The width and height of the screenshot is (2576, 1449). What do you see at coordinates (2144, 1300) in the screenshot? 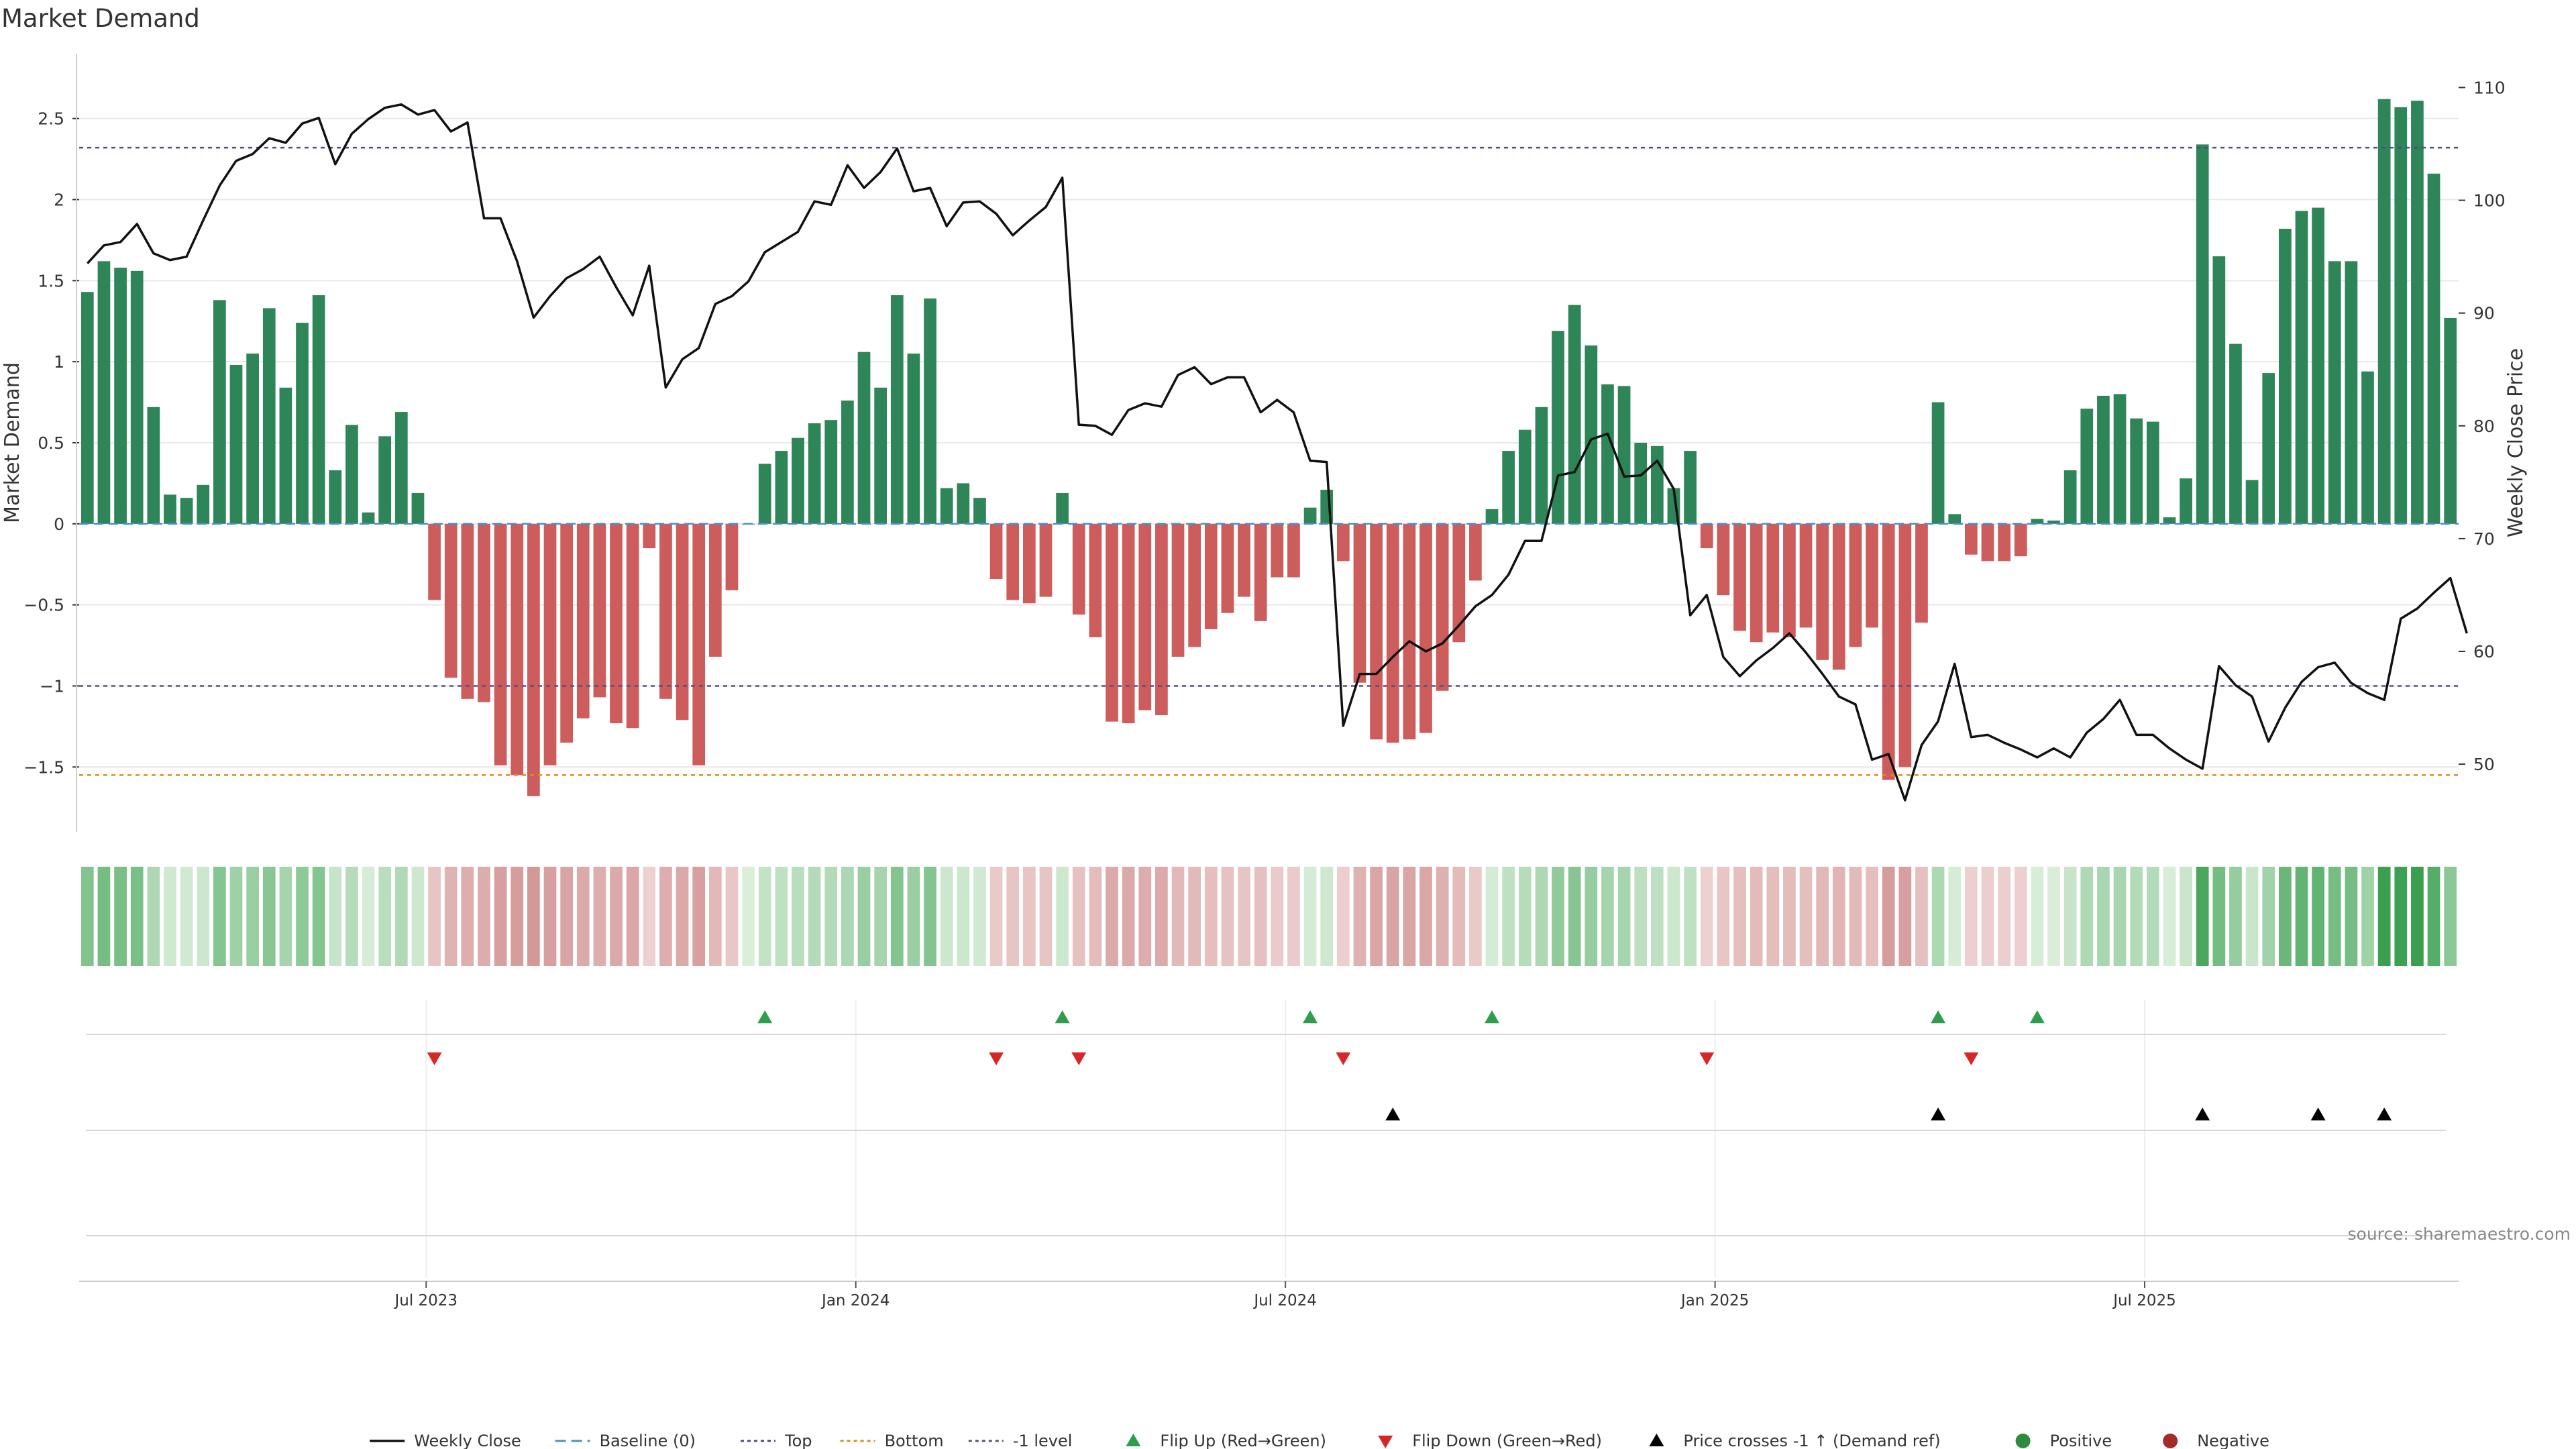
I see `x-tick-label: Jul 2025` at bounding box center [2144, 1300].